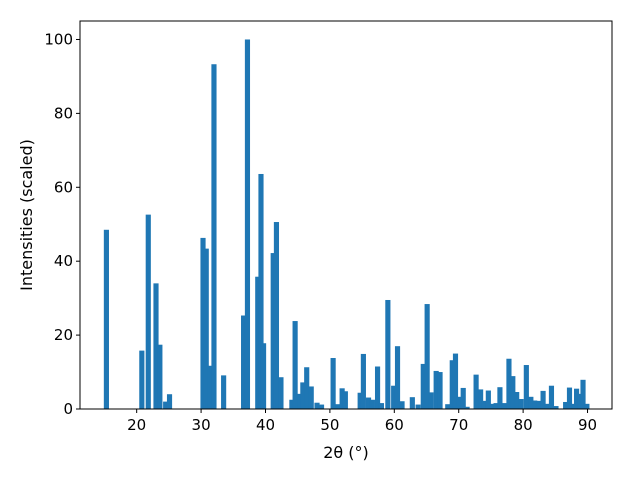 Image resolution: width=640 pixels, height=480 pixels. Describe the element at coordinates (523, 425) in the screenshot. I see `x-tick-label: 80` at that location.